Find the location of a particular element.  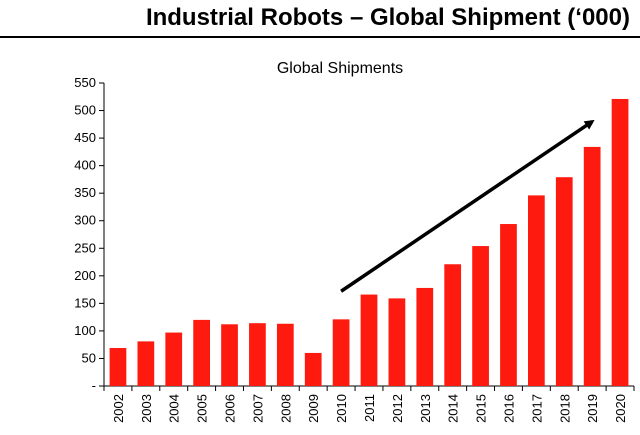

x-tick-label: 2004 is located at coordinates (174, 408).